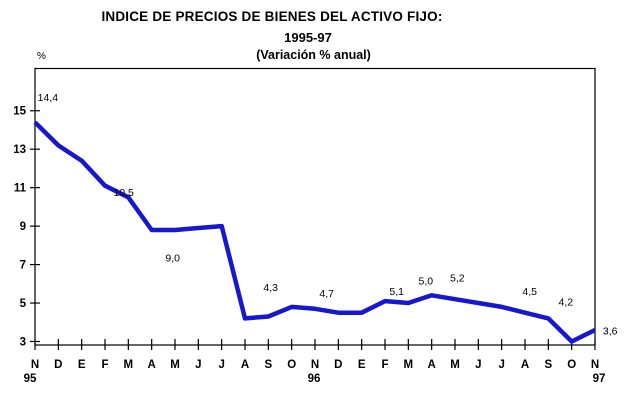 Image resolution: width=627 pixels, height=404 pixels. Describe the element at coordinates (529, 292) in the screenshot. I see `point-value-label: 4,5` at that location.